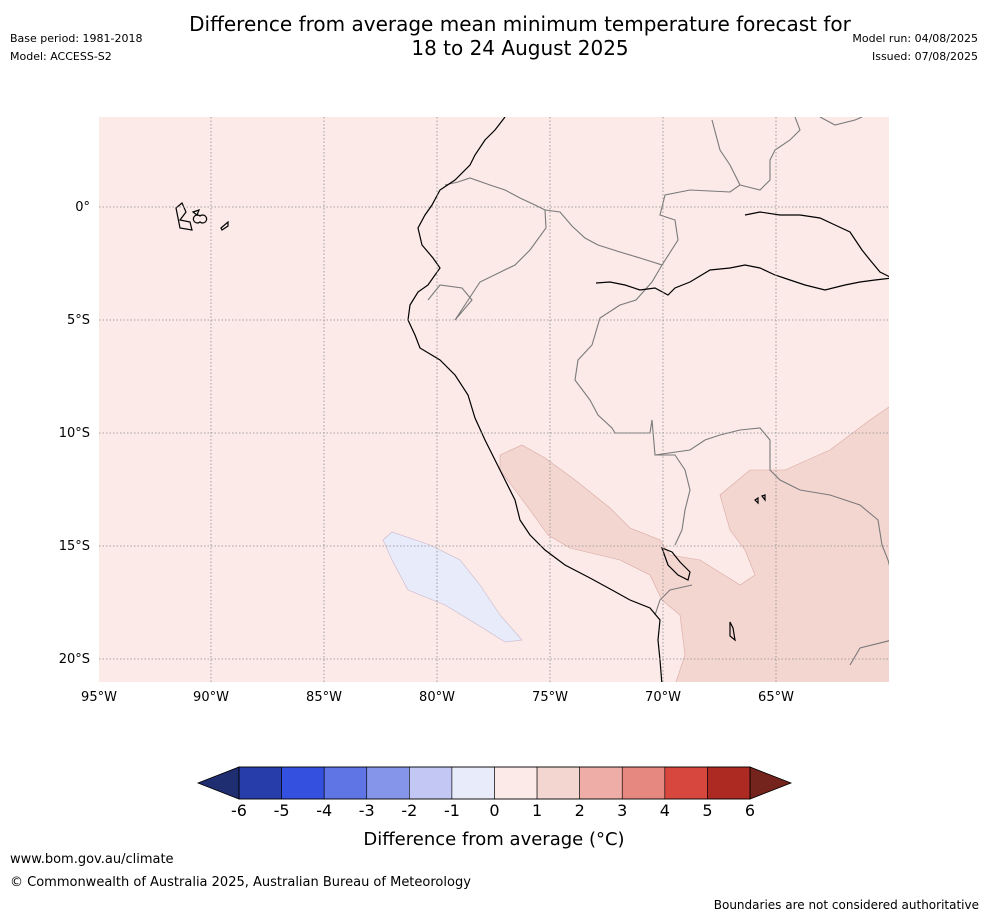 The height and width of the screenshot is (919, 988). What do you see at coordinates (493, 839) in the screenshot?
I see `colorbar-label: Difference from average (°C)` at bounding box center [493, 839].